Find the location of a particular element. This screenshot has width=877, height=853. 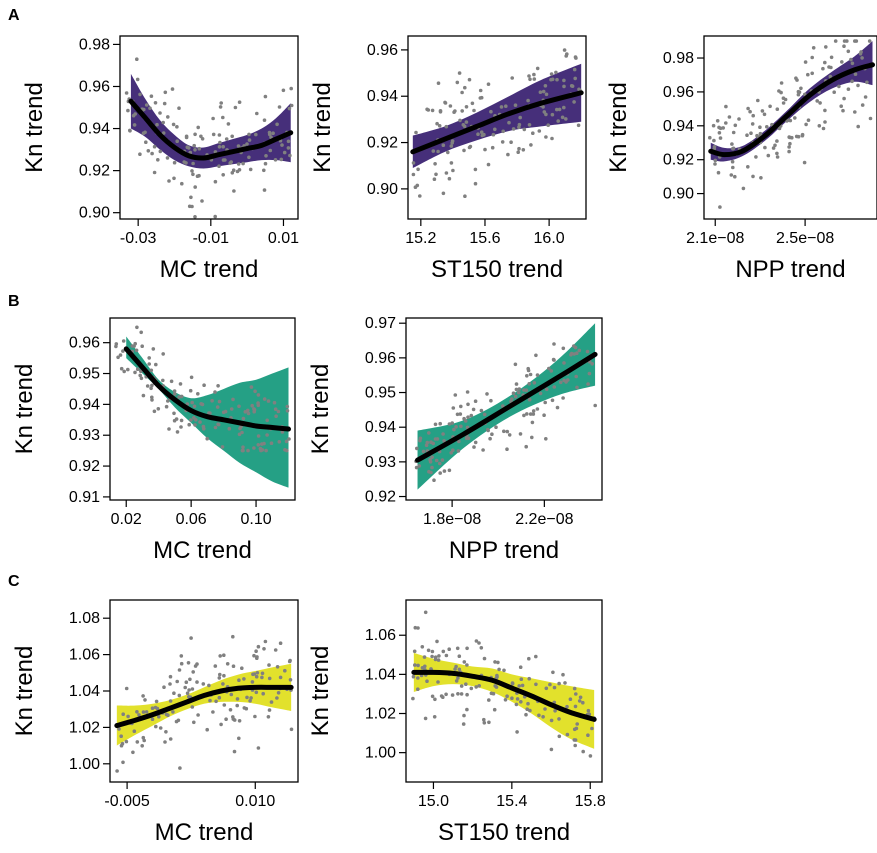

x-tick-label: 15.2 is located at coordinates (420, 238).